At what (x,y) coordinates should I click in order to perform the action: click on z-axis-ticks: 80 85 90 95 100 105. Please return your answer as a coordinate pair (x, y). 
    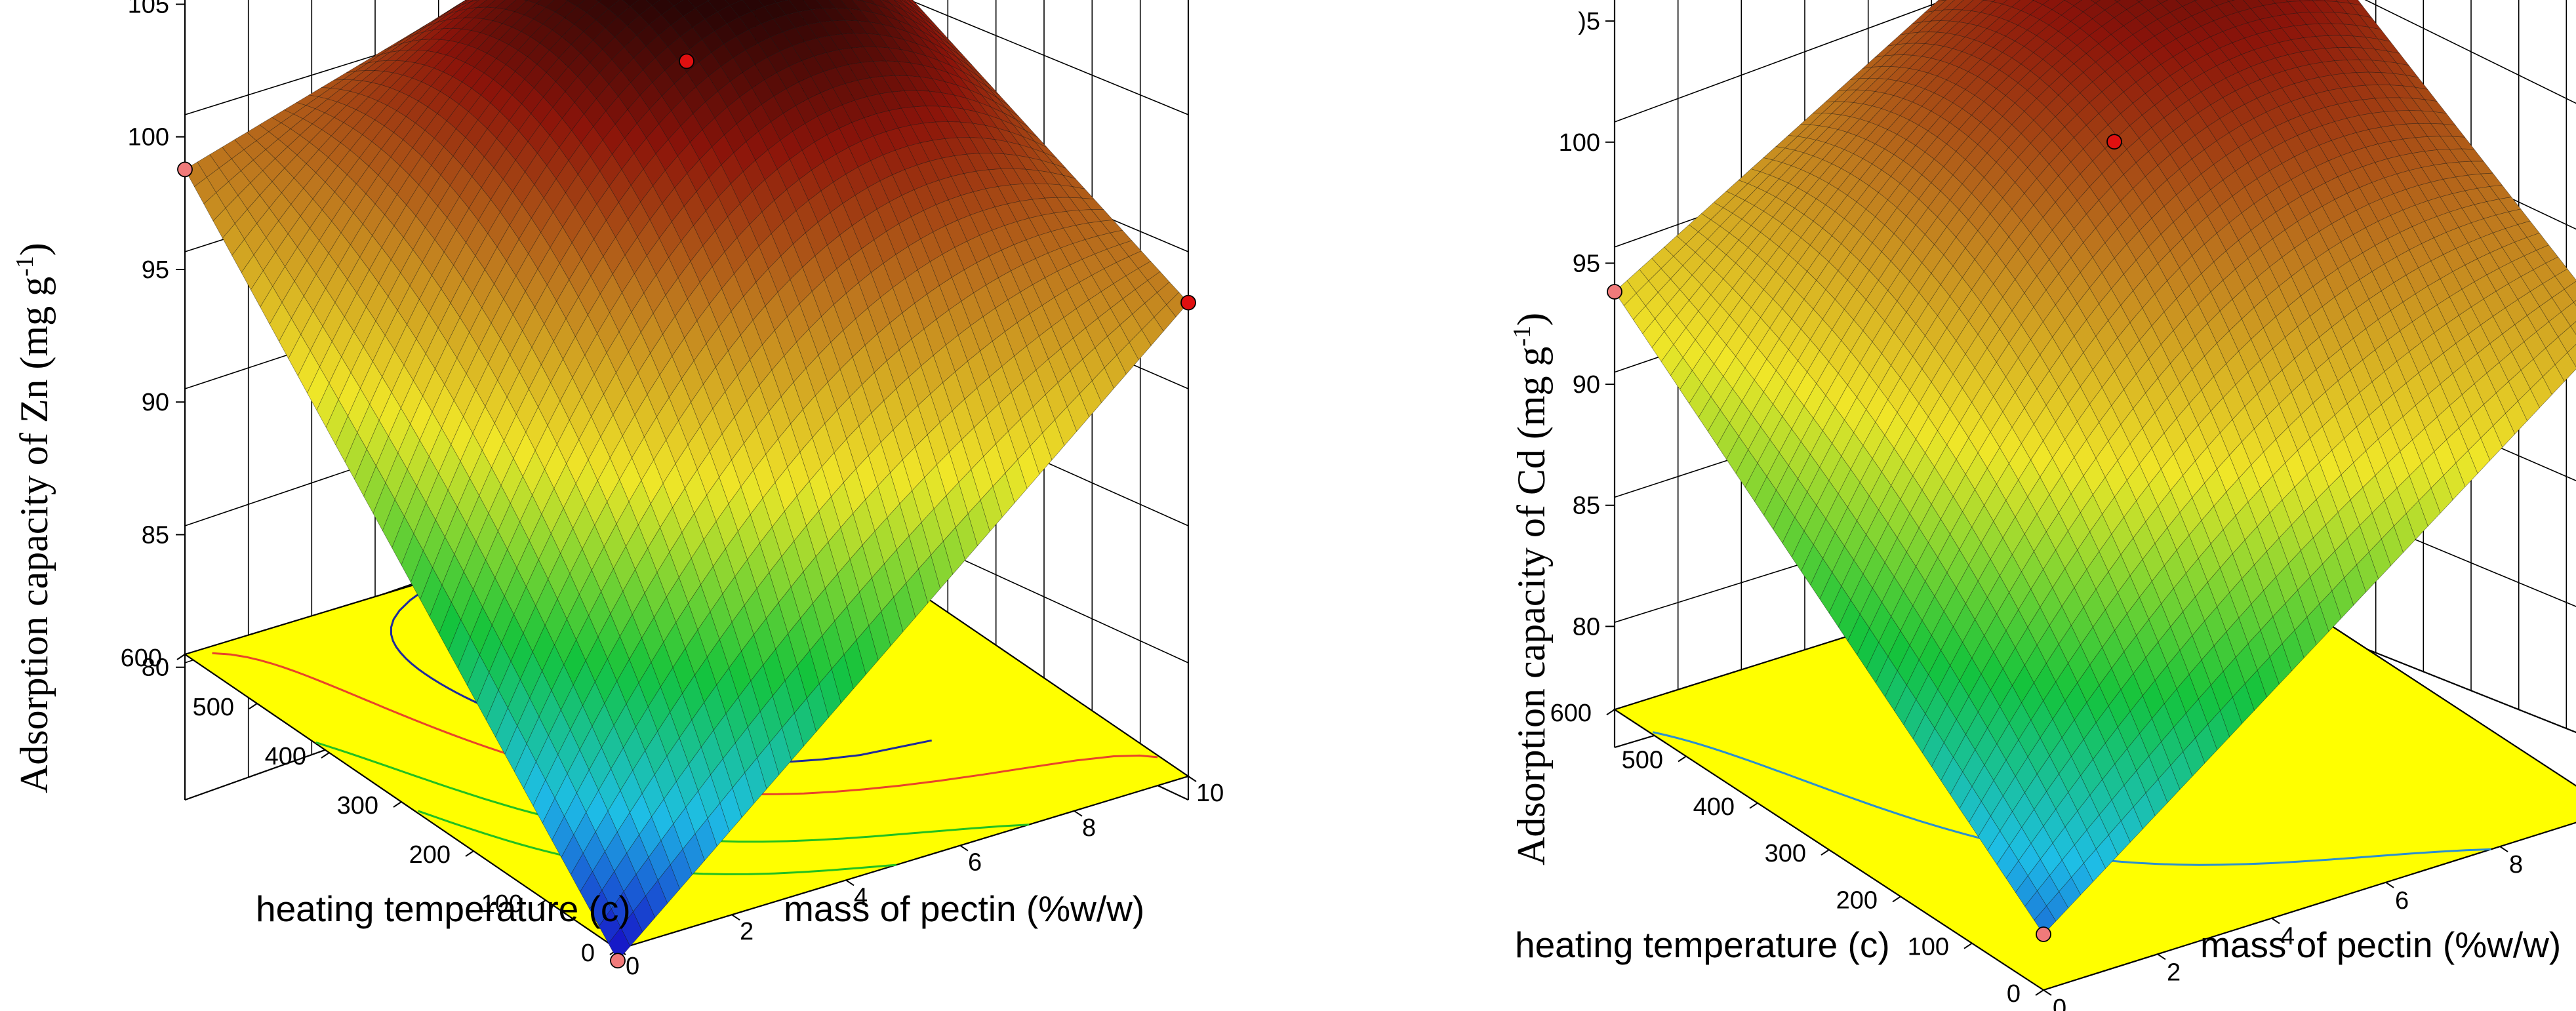
    Looking at the image, I should click on (156, 341).